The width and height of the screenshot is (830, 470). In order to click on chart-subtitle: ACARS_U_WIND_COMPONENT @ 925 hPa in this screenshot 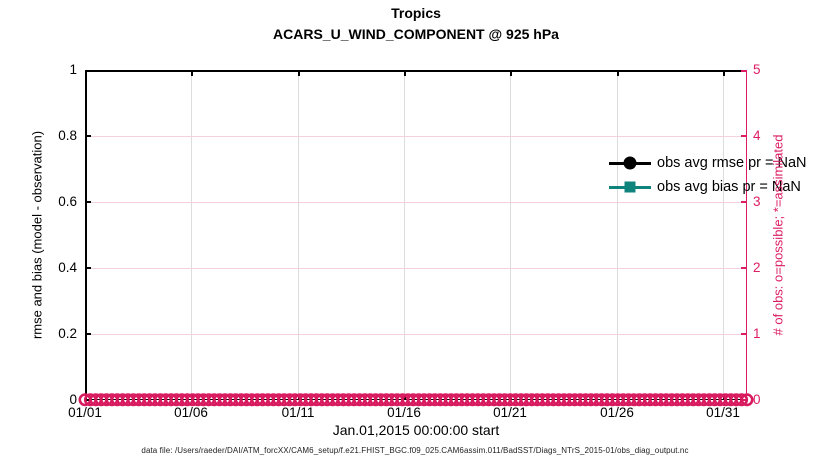, I will do `click(416, 34)`.